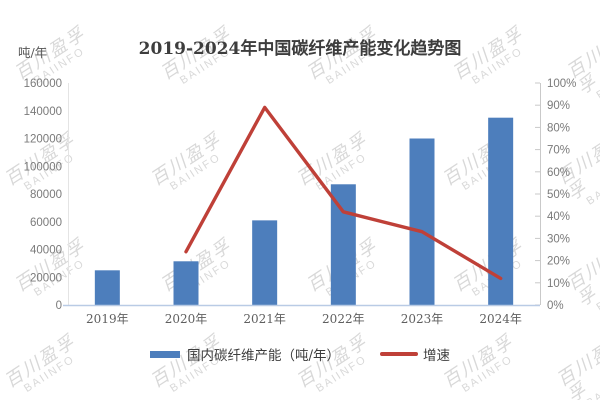 Image resolution: width=600 pixels, height=400 pixels. What do you see at coordinates (43, 140) in the screenshot?
I see `left-axis-tick-label: 120000` at bounding box center [43, 140].